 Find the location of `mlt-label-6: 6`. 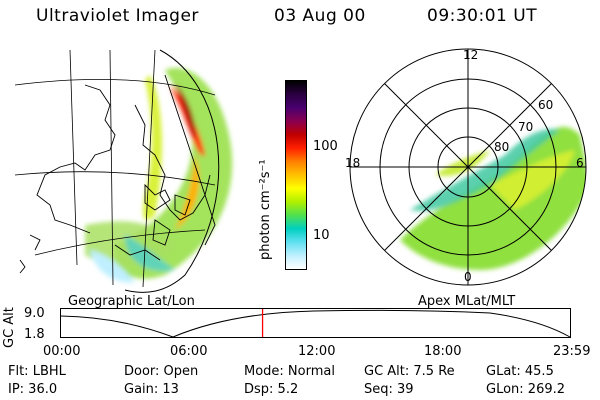

mlt-label-6: 6 is located at coordinates (580, 163).